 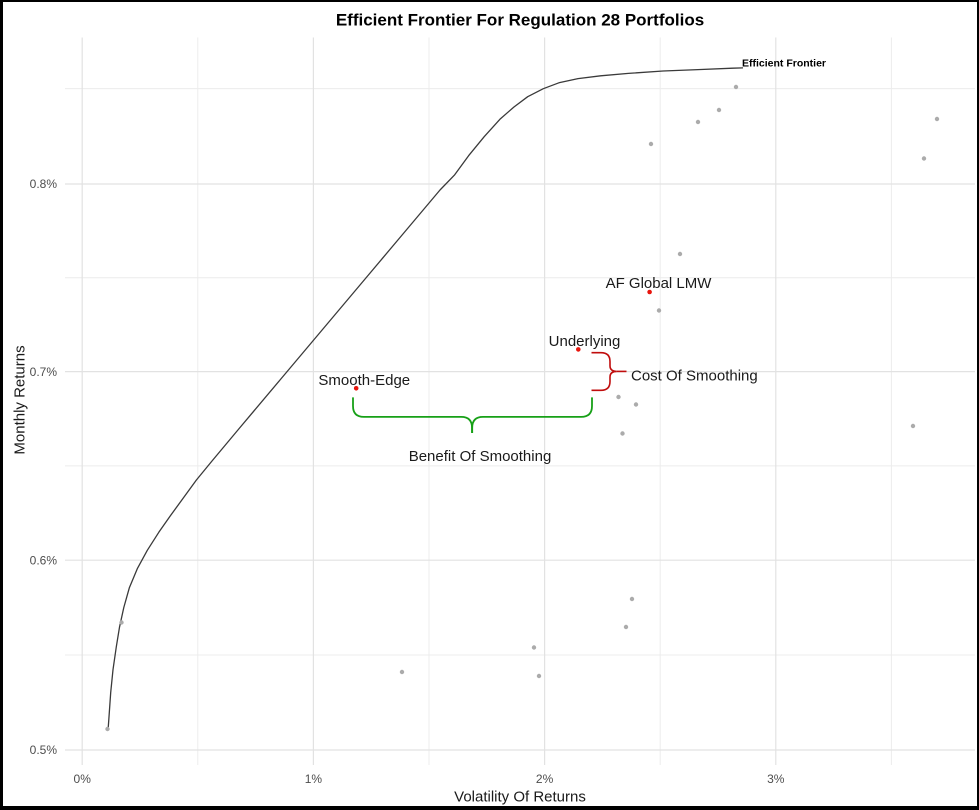 I want to click on svg-text: Monthly Returns, so click(x=20, y=399).